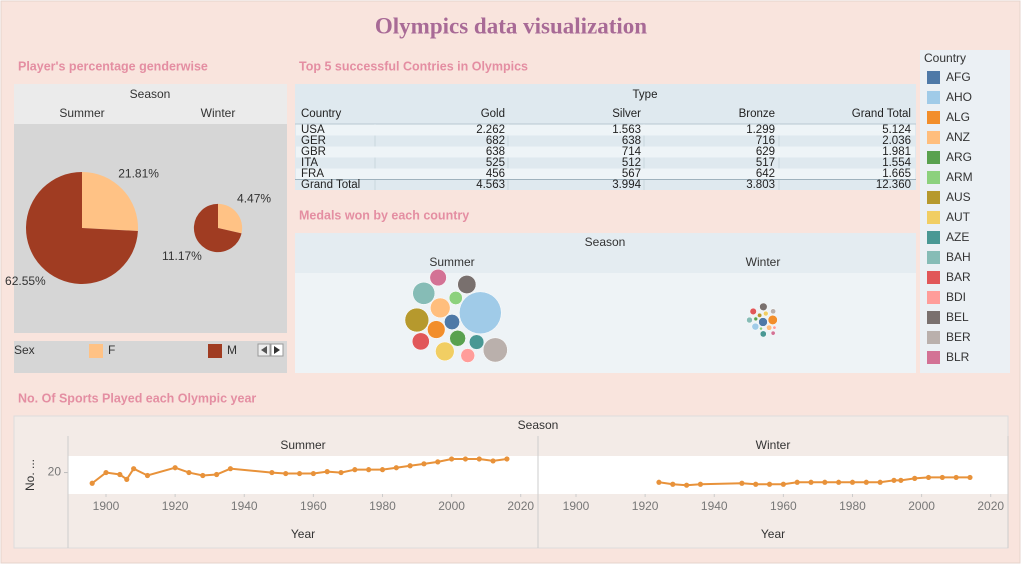 Image resolution: width=1021 pixels, height=564 pixels. What do you see at coordinates (958, 357) in the screenshot?
I see `legend-label: BLR` at bounding box center [958, 357].